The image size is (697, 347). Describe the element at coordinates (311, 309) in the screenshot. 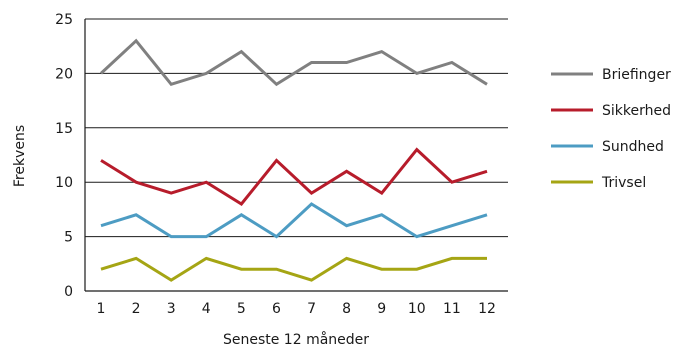

I see `x-tick-label: 7` at that location.